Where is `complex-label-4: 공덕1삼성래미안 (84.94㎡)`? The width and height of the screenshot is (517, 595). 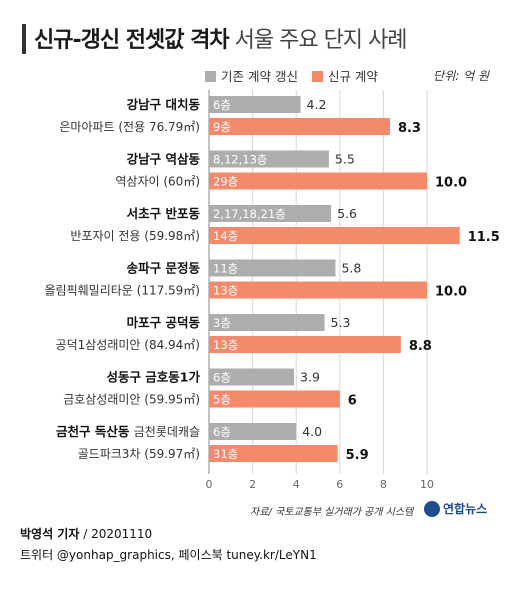
complex-label-4: 공덕1삼성래미안 (84.94㎡) is located at coordinates (128, 345).